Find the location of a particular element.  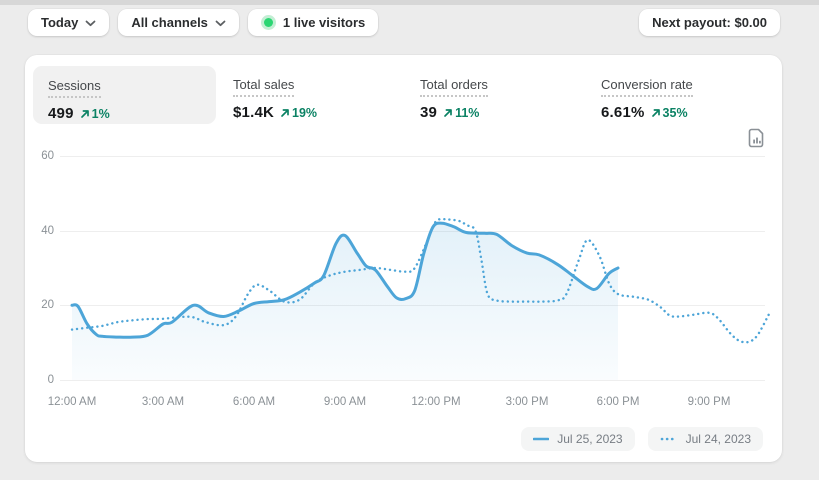

legend-label: Jul 25, 2023 is located at coordinates (590, 439).